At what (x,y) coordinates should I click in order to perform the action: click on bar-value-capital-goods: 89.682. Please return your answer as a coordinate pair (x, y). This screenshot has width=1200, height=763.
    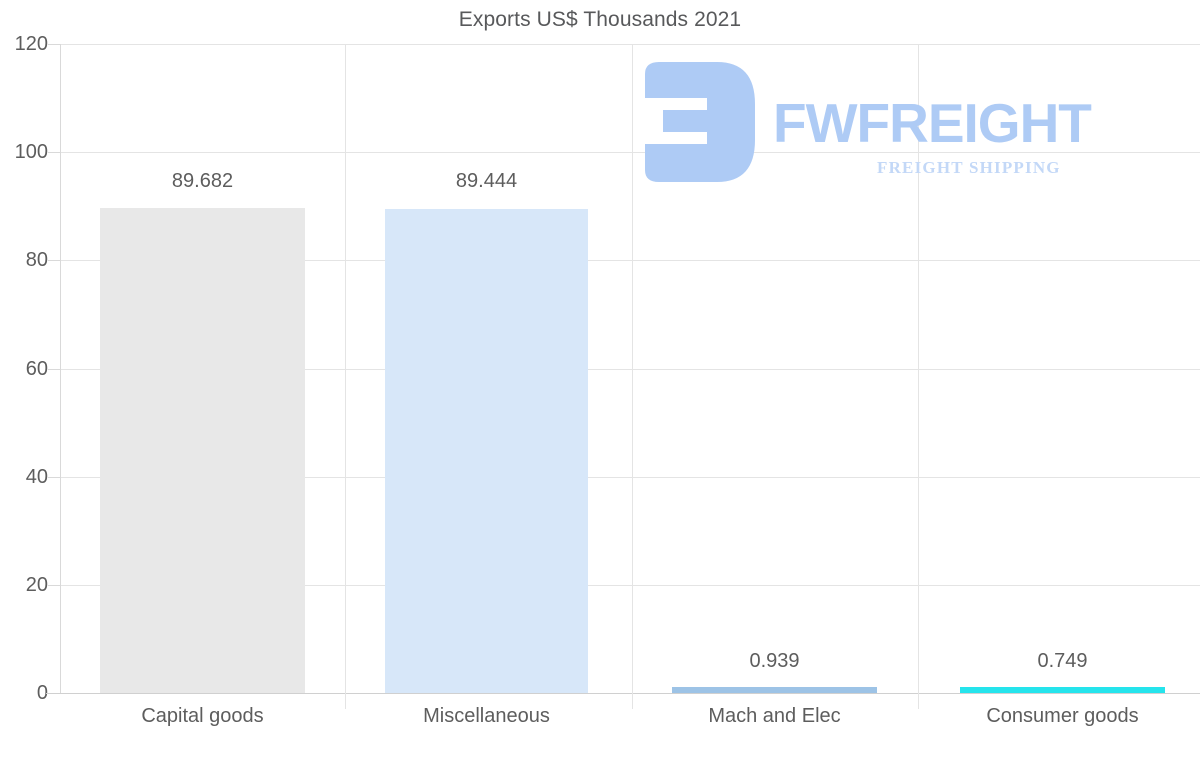
    Looking at the image, I should click on (202, 181).